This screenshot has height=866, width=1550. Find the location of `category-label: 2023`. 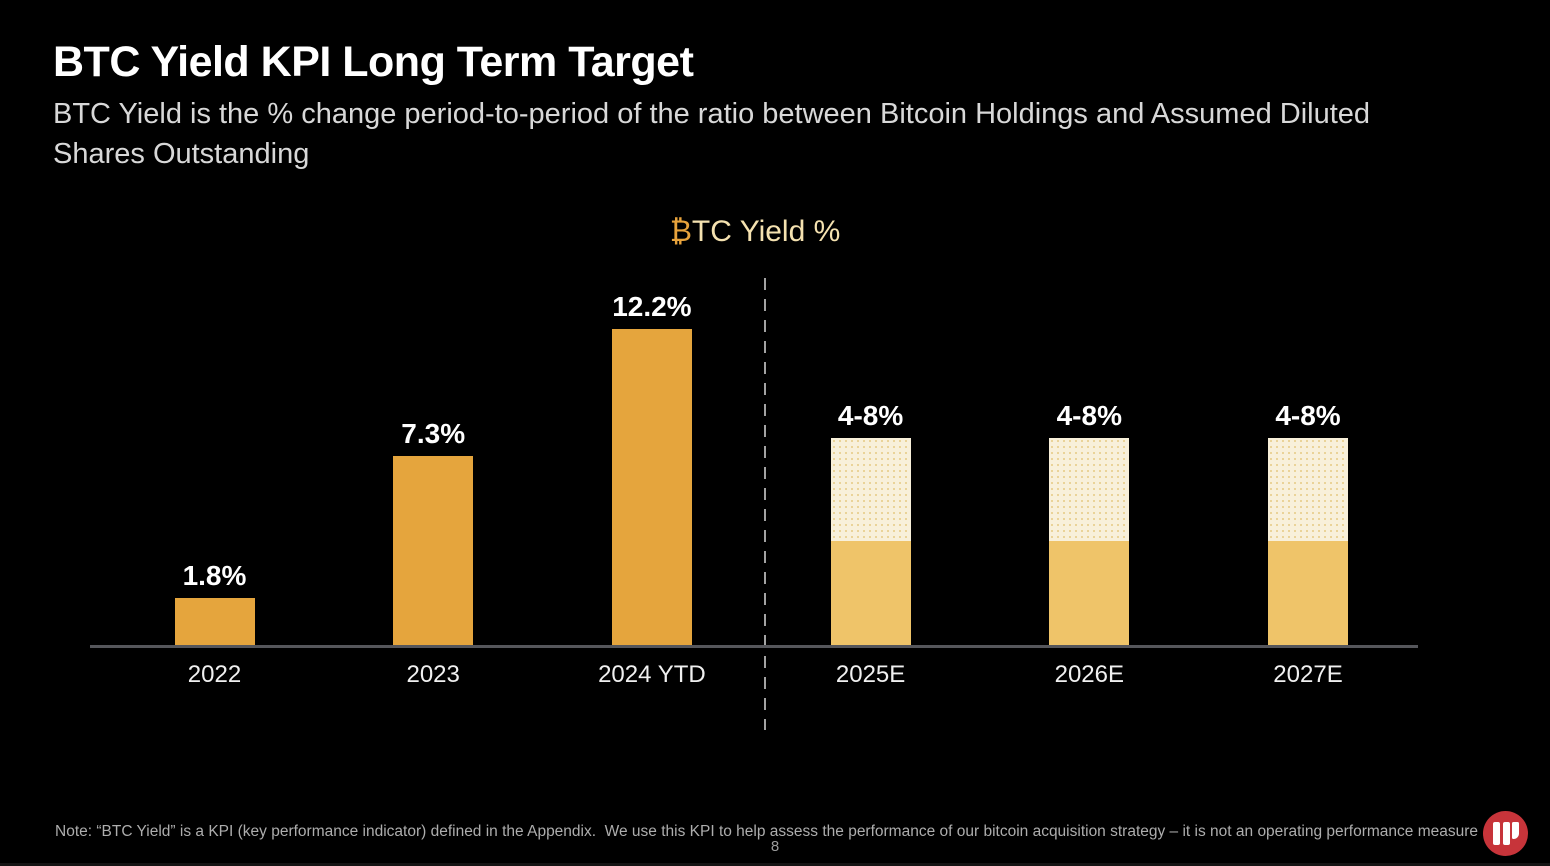

category-label: 2023 is located at coordinates (433, 674).